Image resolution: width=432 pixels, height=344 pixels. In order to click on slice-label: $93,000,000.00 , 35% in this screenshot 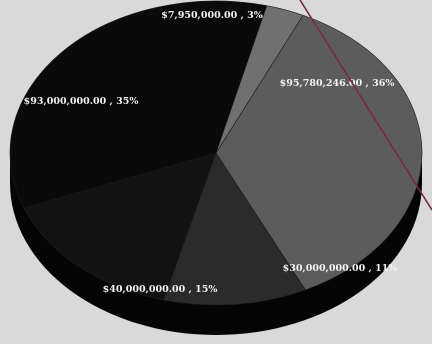, I will do `click(81, 101)`.